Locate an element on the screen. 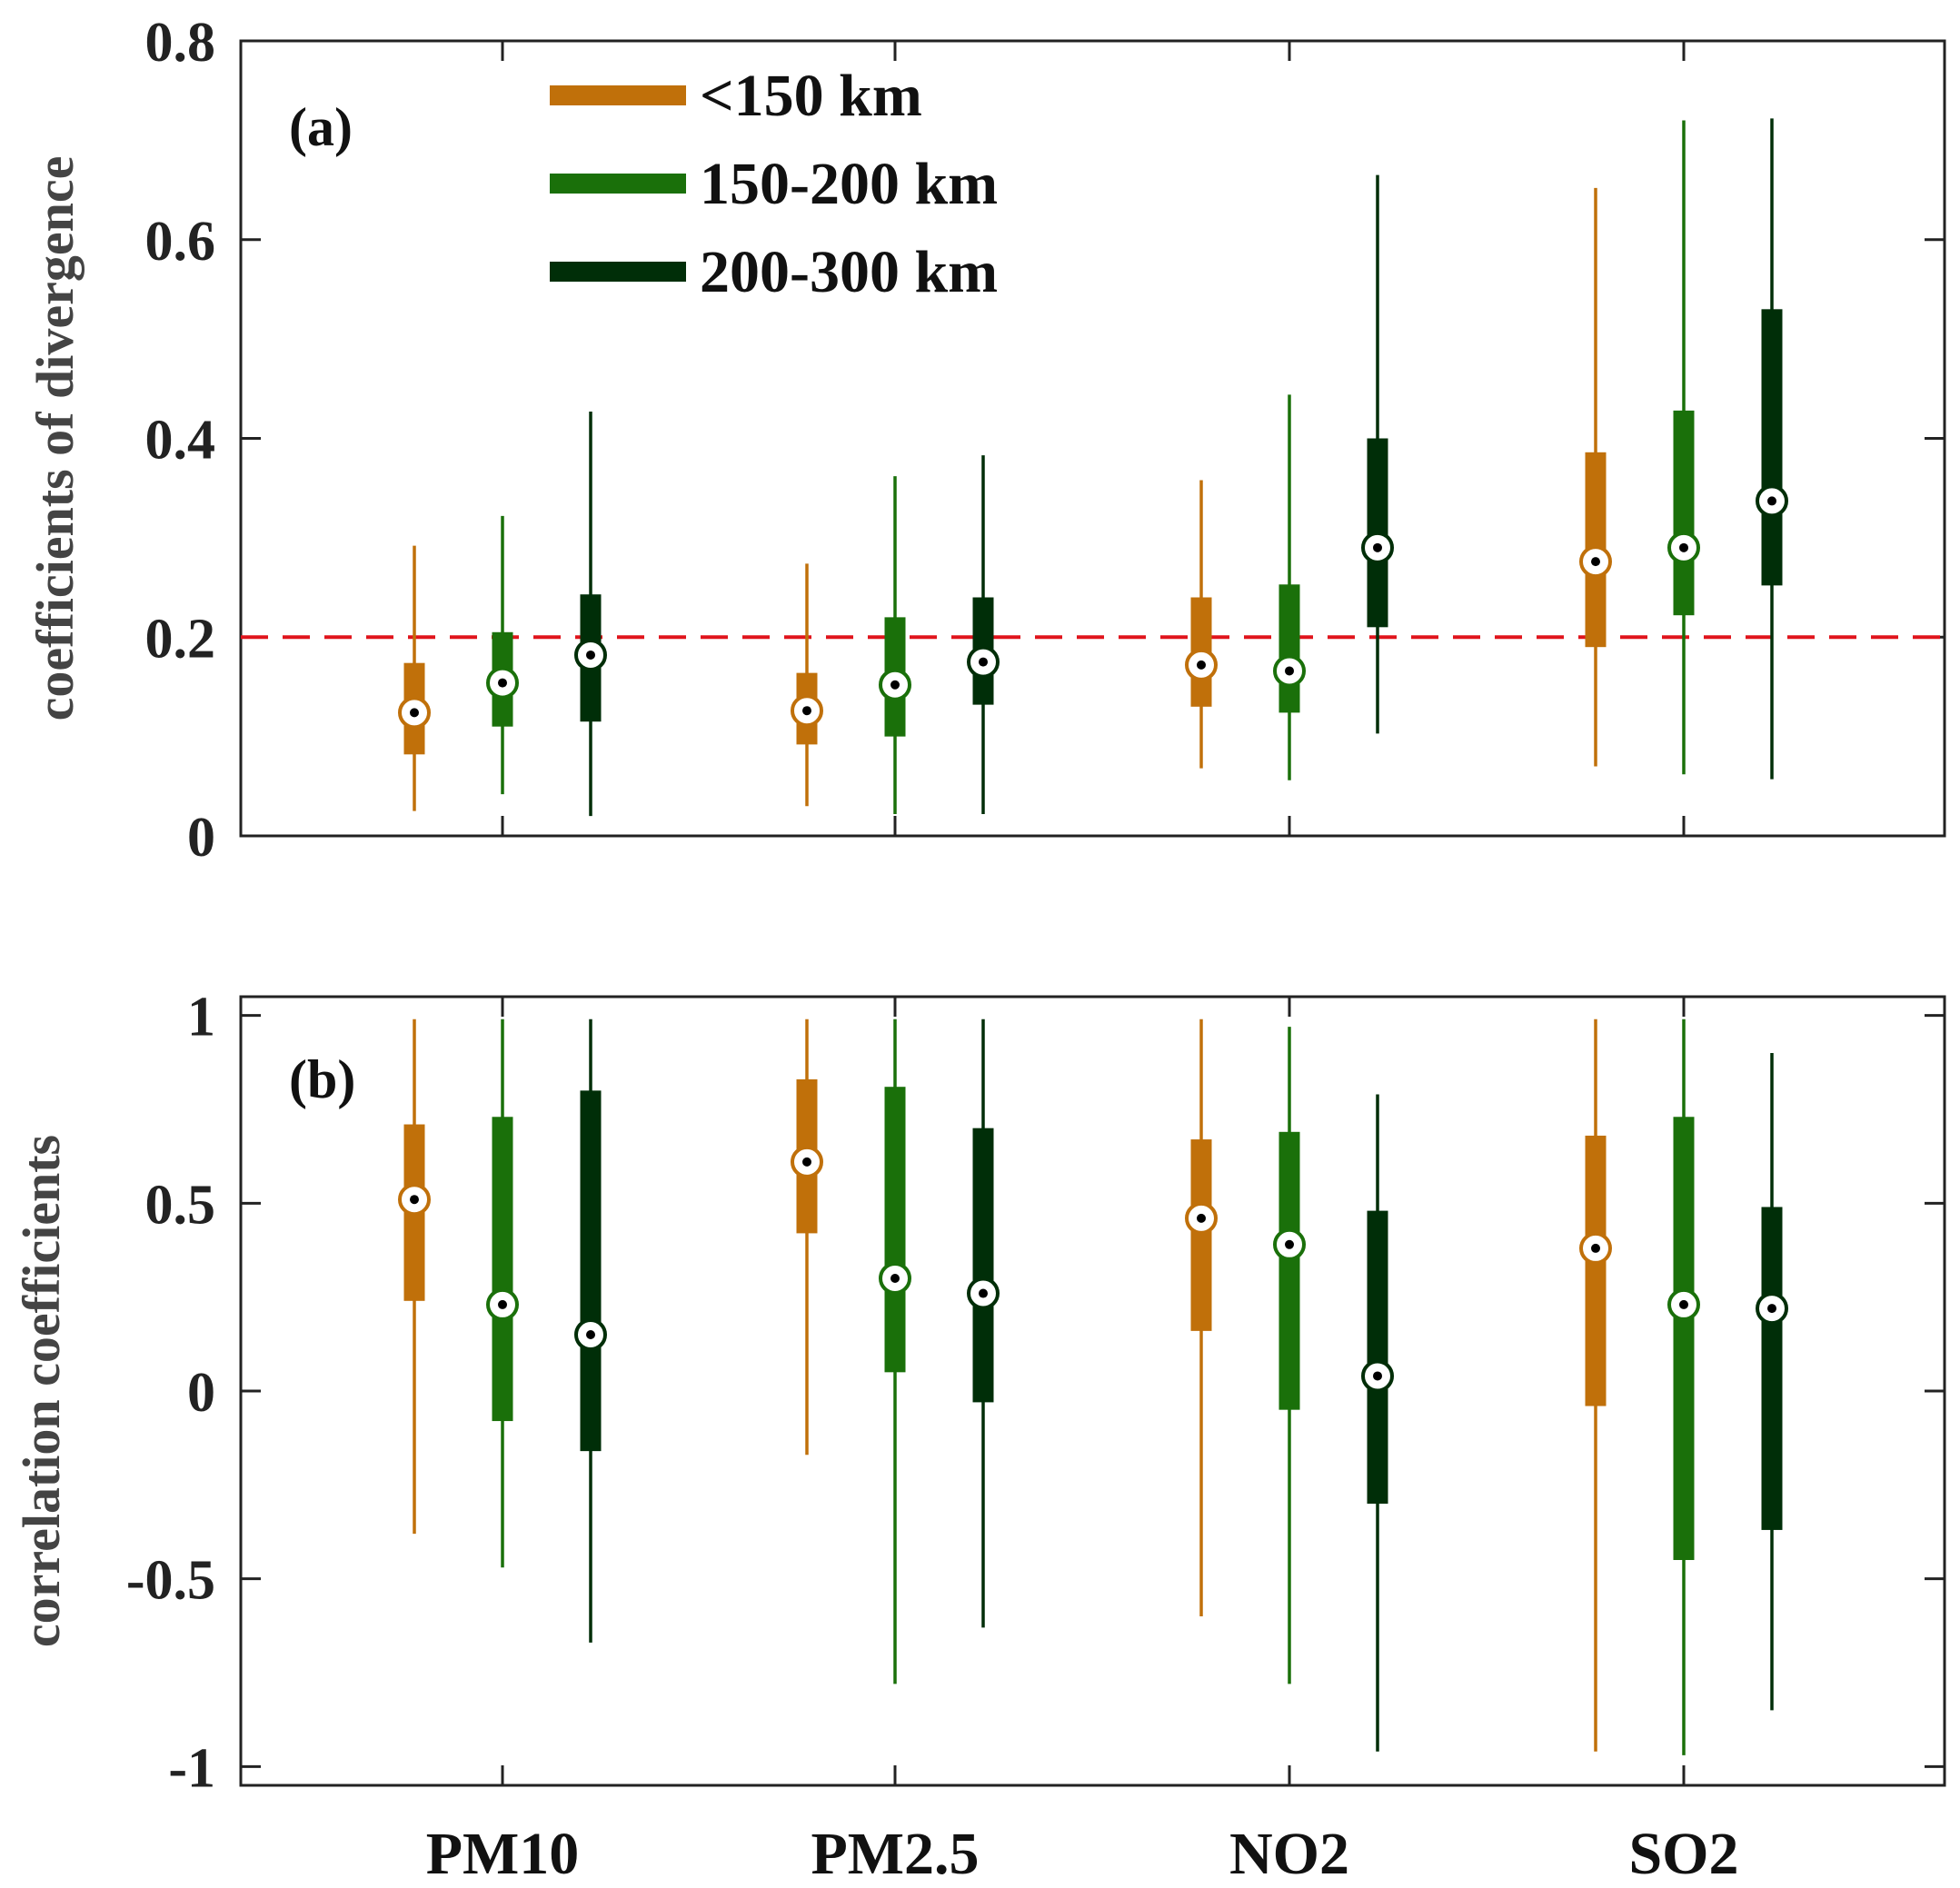 The image size is (1960, 1888). y-tick-label: -1 is located at coordinates (191, 1768).